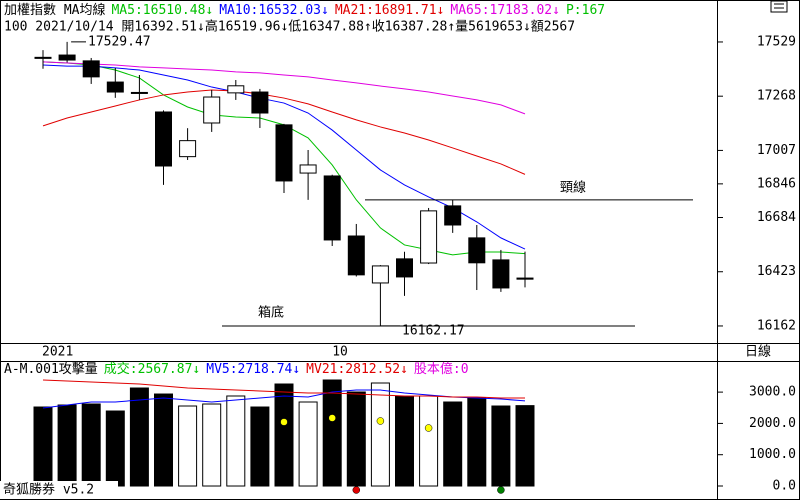  I want to click on annotation-label: 16162.17, so click(433, 330).